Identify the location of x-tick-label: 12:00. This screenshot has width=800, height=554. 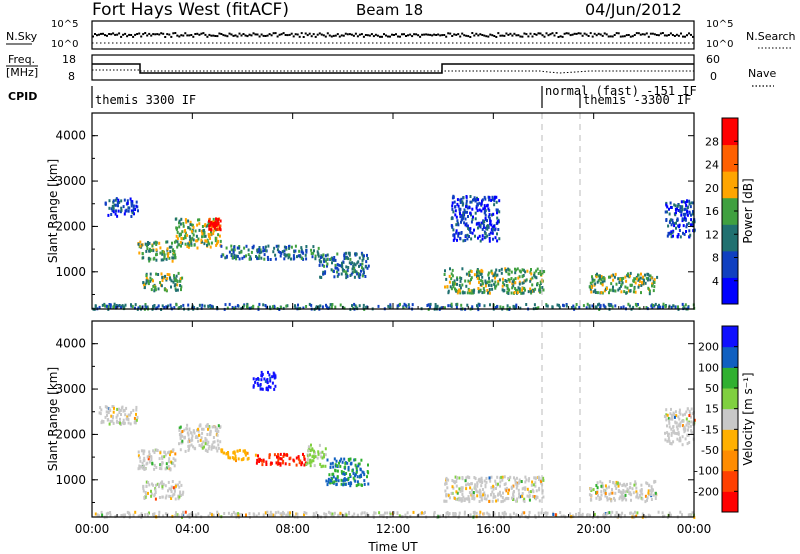
(393, 529).